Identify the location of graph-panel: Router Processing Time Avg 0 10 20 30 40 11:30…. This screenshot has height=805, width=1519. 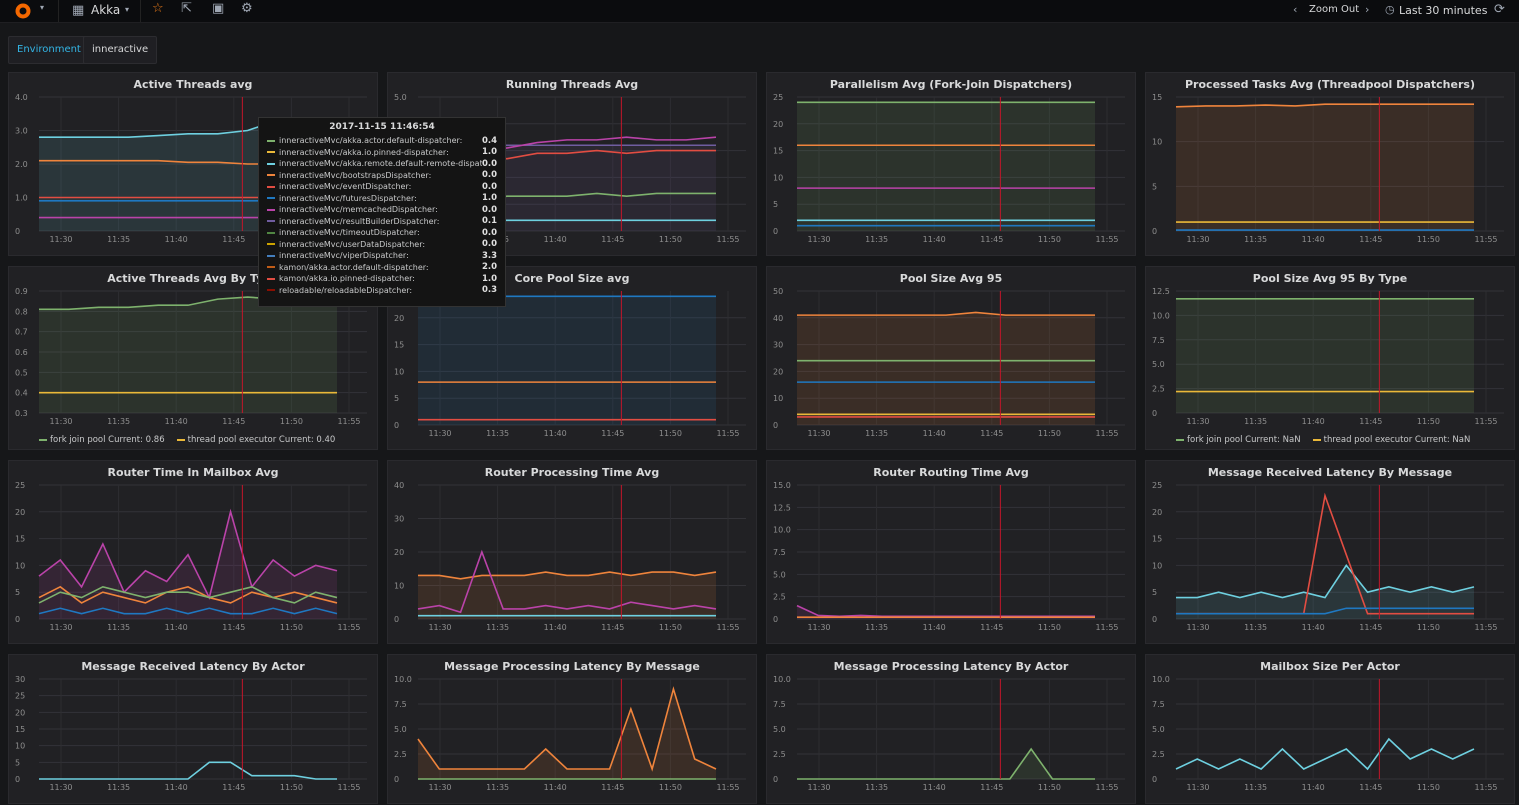
(572, 552).